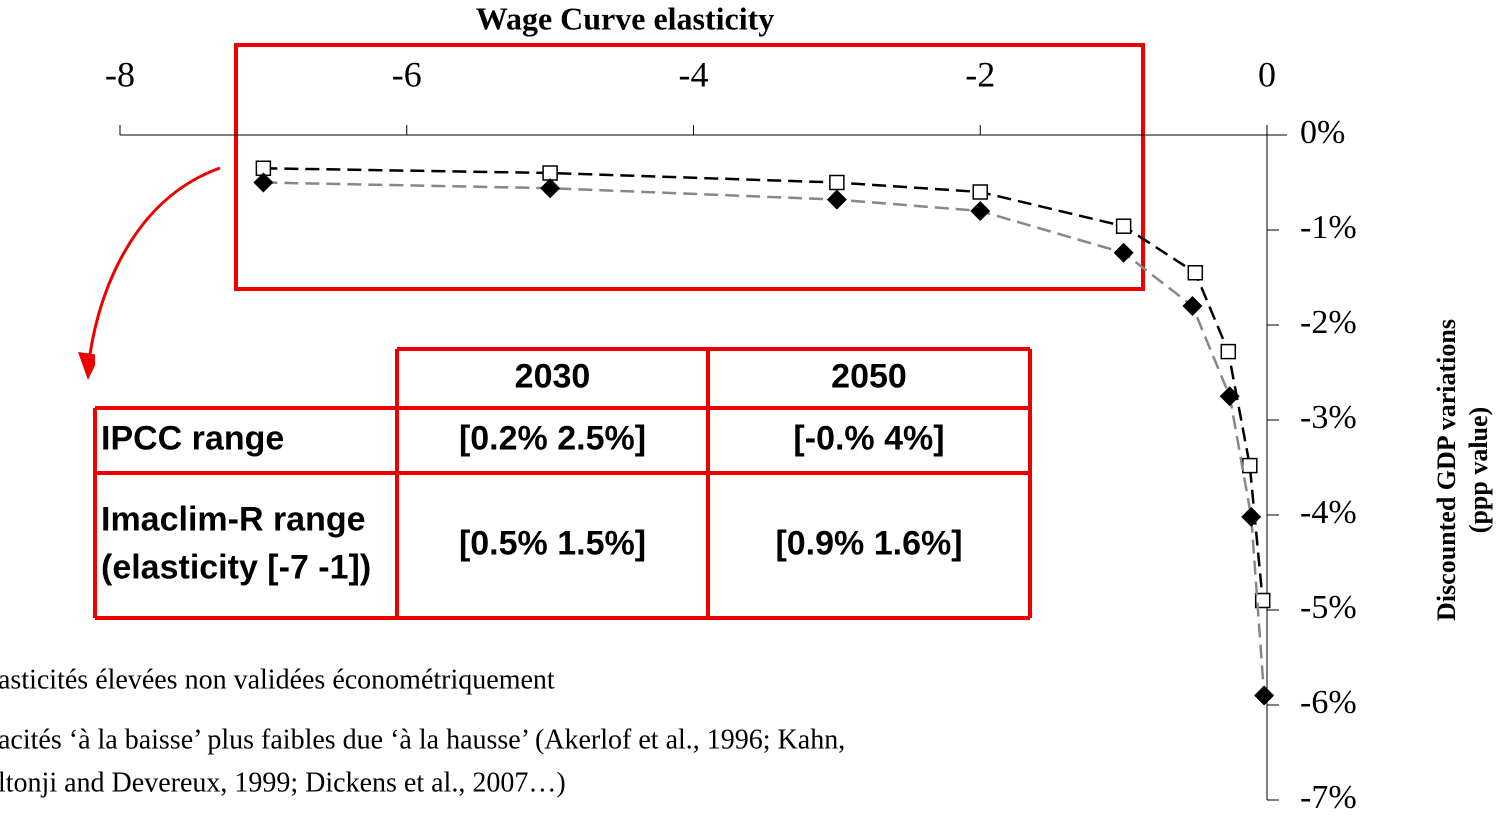 This screenshot has height=824, width=1506. Describe the element at coordinates (1328, 607) in the screenshot. I see `y-tick-label: -5%` at that location.